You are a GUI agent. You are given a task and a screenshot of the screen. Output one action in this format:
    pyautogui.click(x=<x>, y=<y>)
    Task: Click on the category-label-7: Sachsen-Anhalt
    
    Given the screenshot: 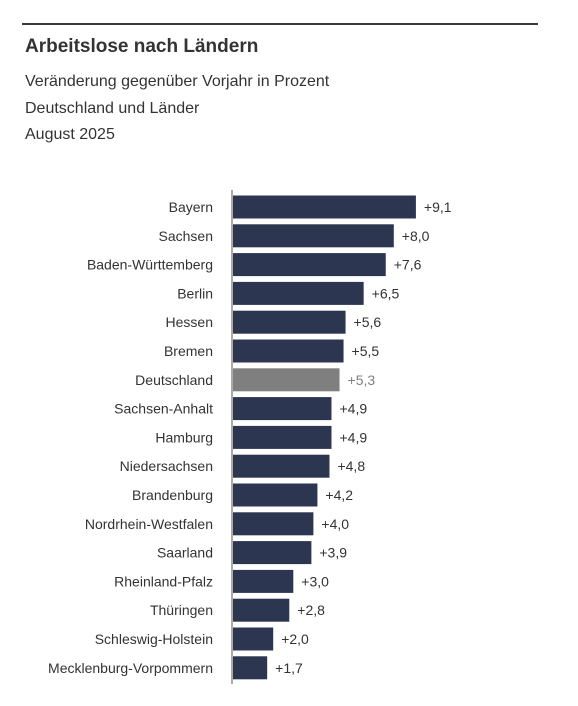 What is the action you would take?
    pyautogui.click(x=163, y=409)
    